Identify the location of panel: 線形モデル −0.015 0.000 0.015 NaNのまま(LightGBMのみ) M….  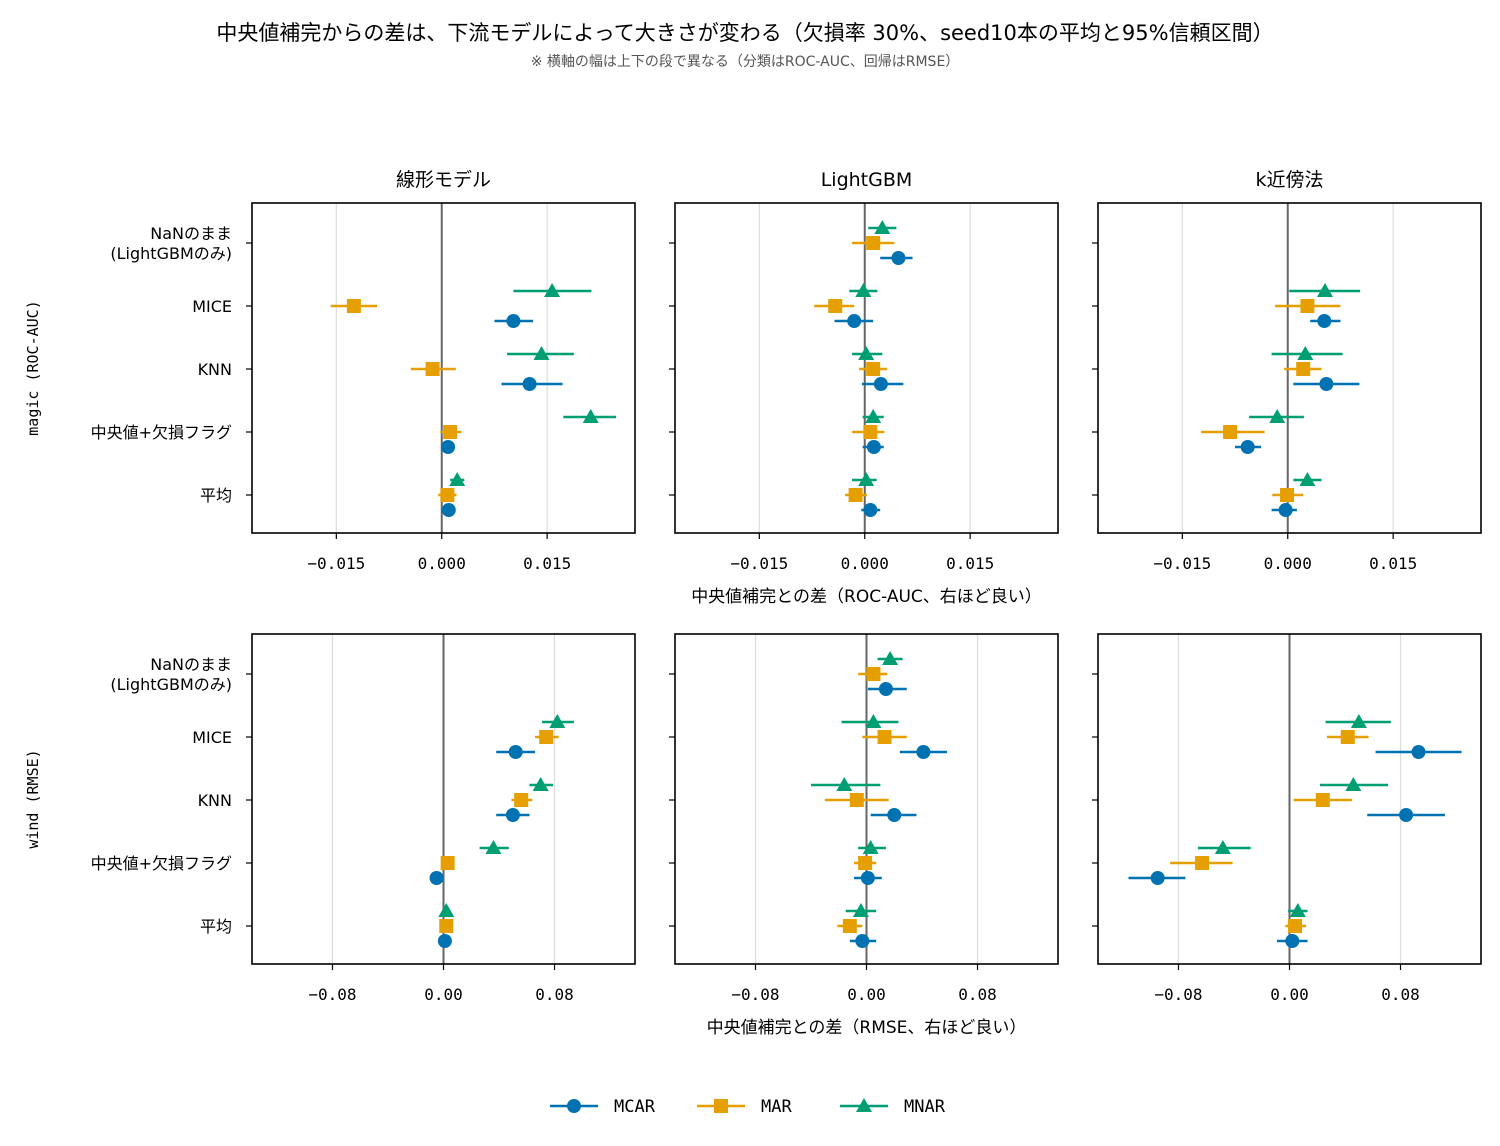
(363, 371).